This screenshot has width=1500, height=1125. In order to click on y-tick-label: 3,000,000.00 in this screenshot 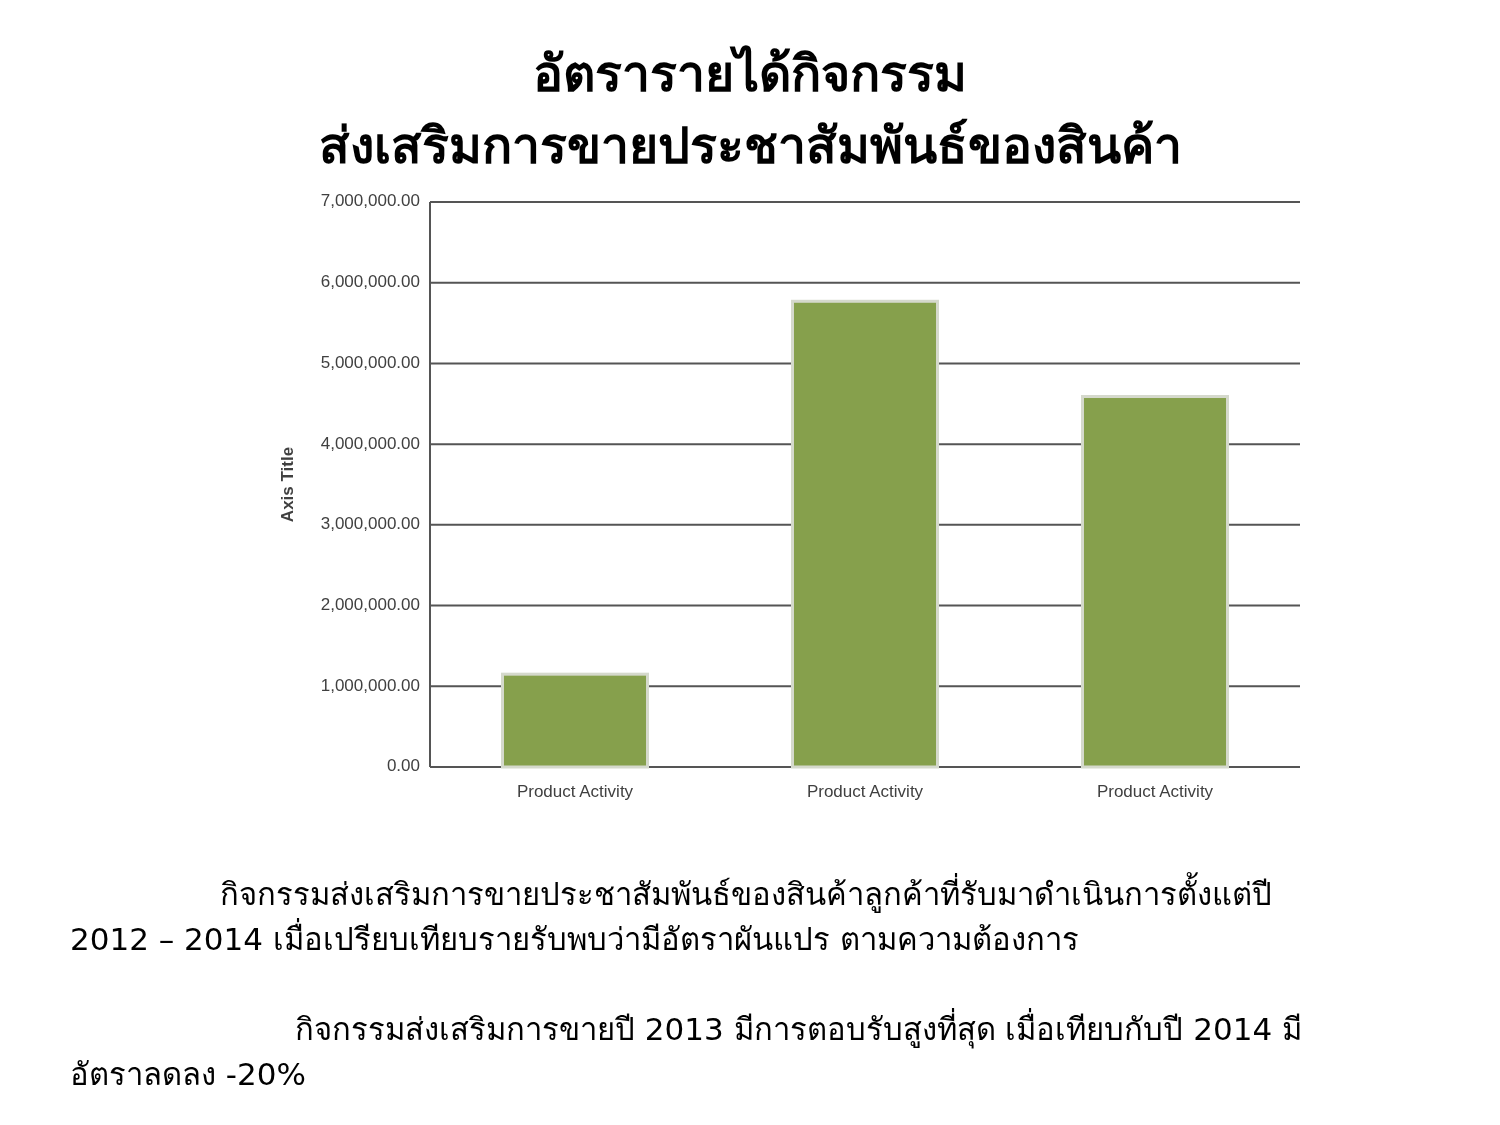, I will do `click(370, 524)`.